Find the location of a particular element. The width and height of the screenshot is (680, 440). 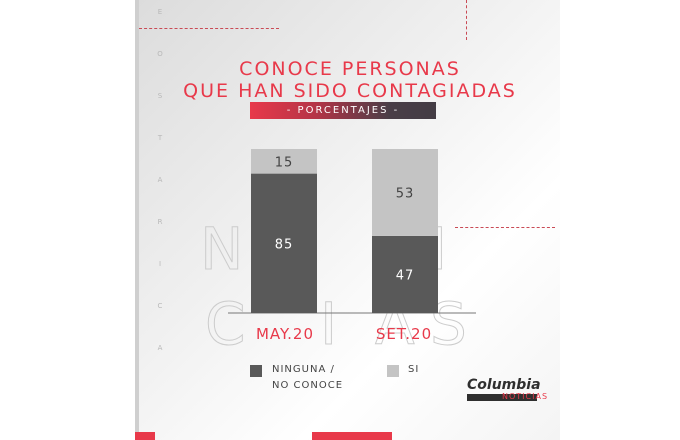

left-strip is located at coordinates (137, 220).